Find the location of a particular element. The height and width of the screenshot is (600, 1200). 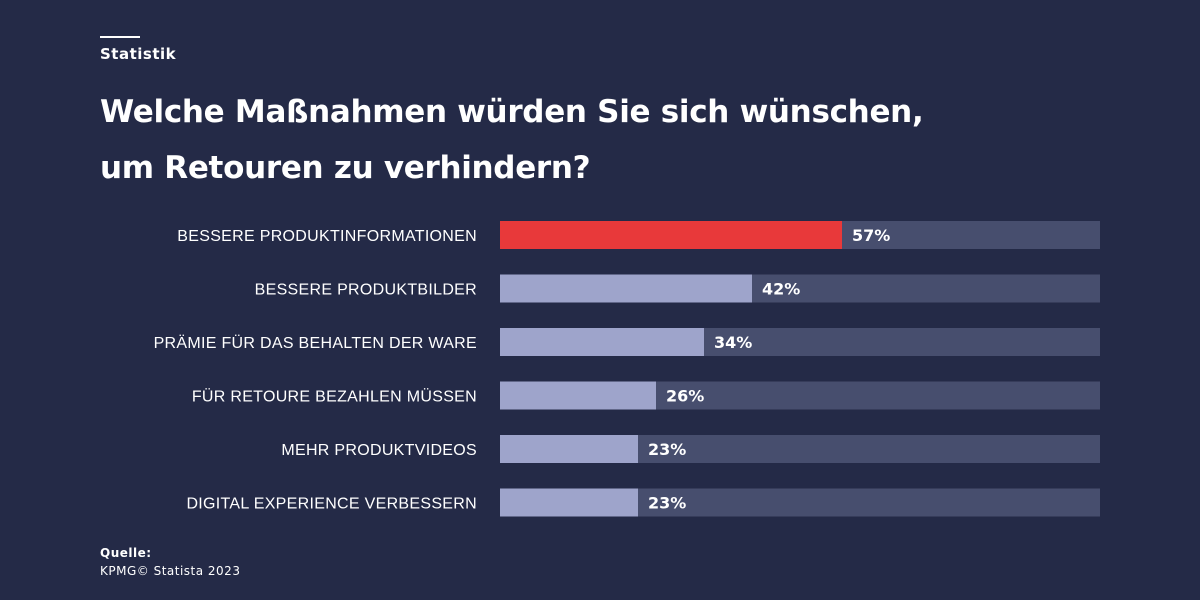

bar-row: FÜR RETOURE BEZAHLEN MÜSSEN 26% is located at coordinates (646, 395).